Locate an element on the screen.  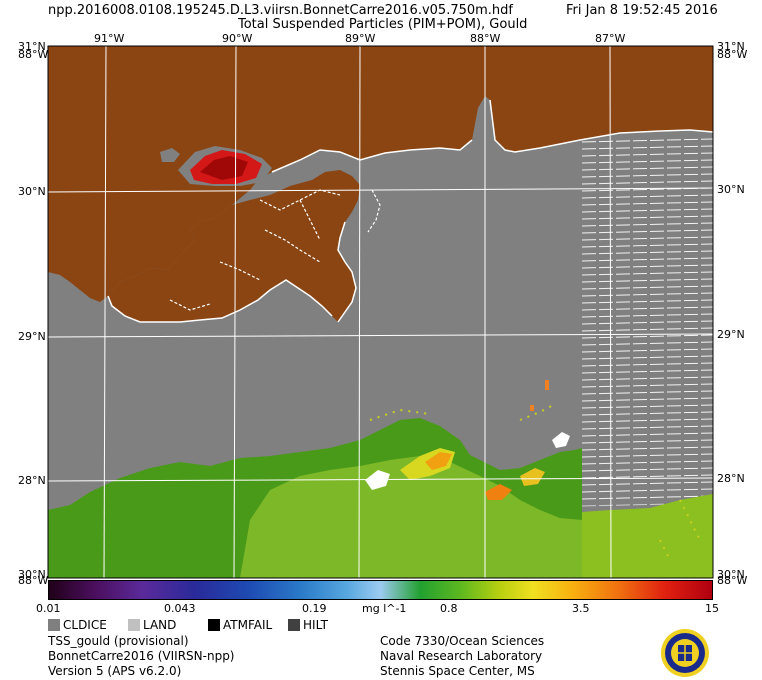
parallel-30n is located at coordinates (380, 190).